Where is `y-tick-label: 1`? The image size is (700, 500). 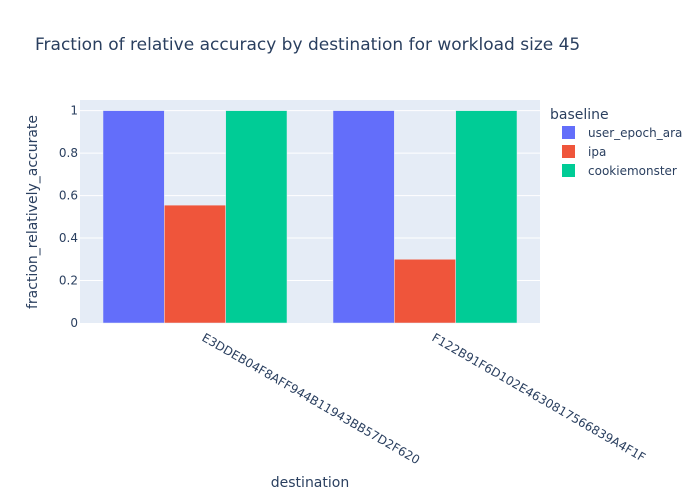
y-tick-label: 1 is located at coordinates (74, 111).